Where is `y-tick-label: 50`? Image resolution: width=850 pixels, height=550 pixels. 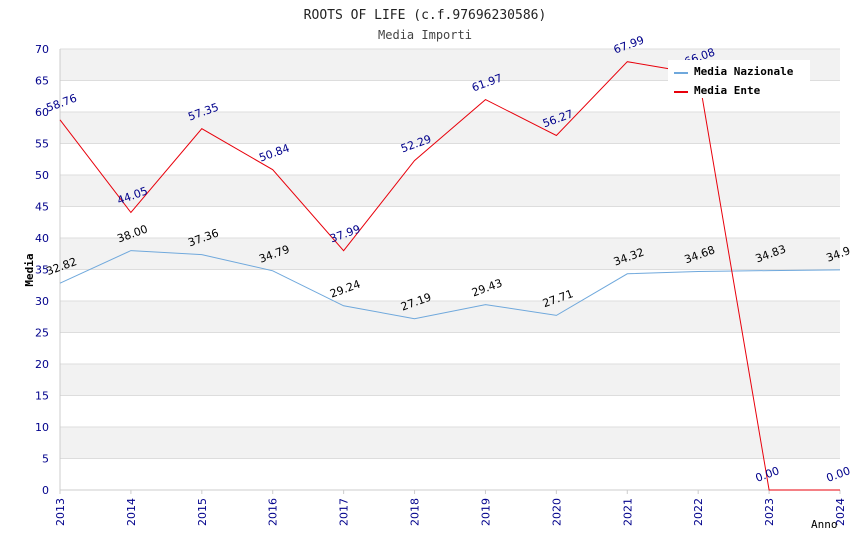 y-tick-label: 50 is located at coordinates (42, 175).